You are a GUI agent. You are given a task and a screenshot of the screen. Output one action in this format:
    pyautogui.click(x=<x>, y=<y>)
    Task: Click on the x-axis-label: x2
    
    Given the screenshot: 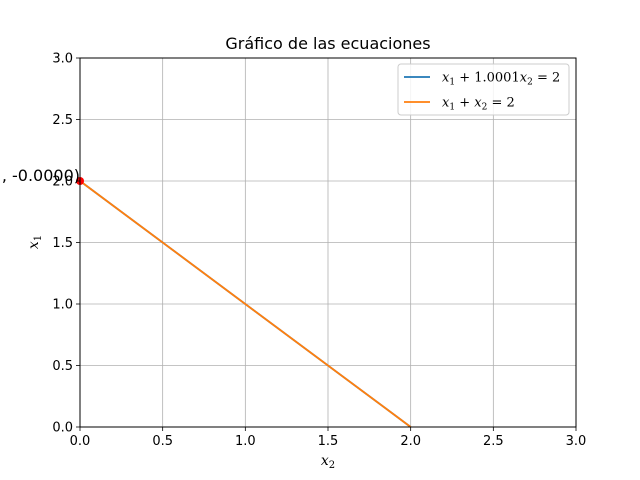 What is the action you would take?
    pyautogui.click(x=328, y=462)
    